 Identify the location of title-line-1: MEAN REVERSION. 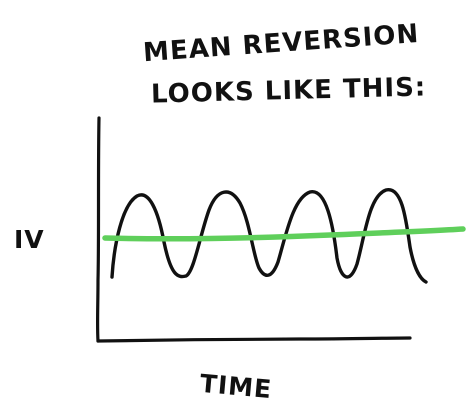
(281, 43).